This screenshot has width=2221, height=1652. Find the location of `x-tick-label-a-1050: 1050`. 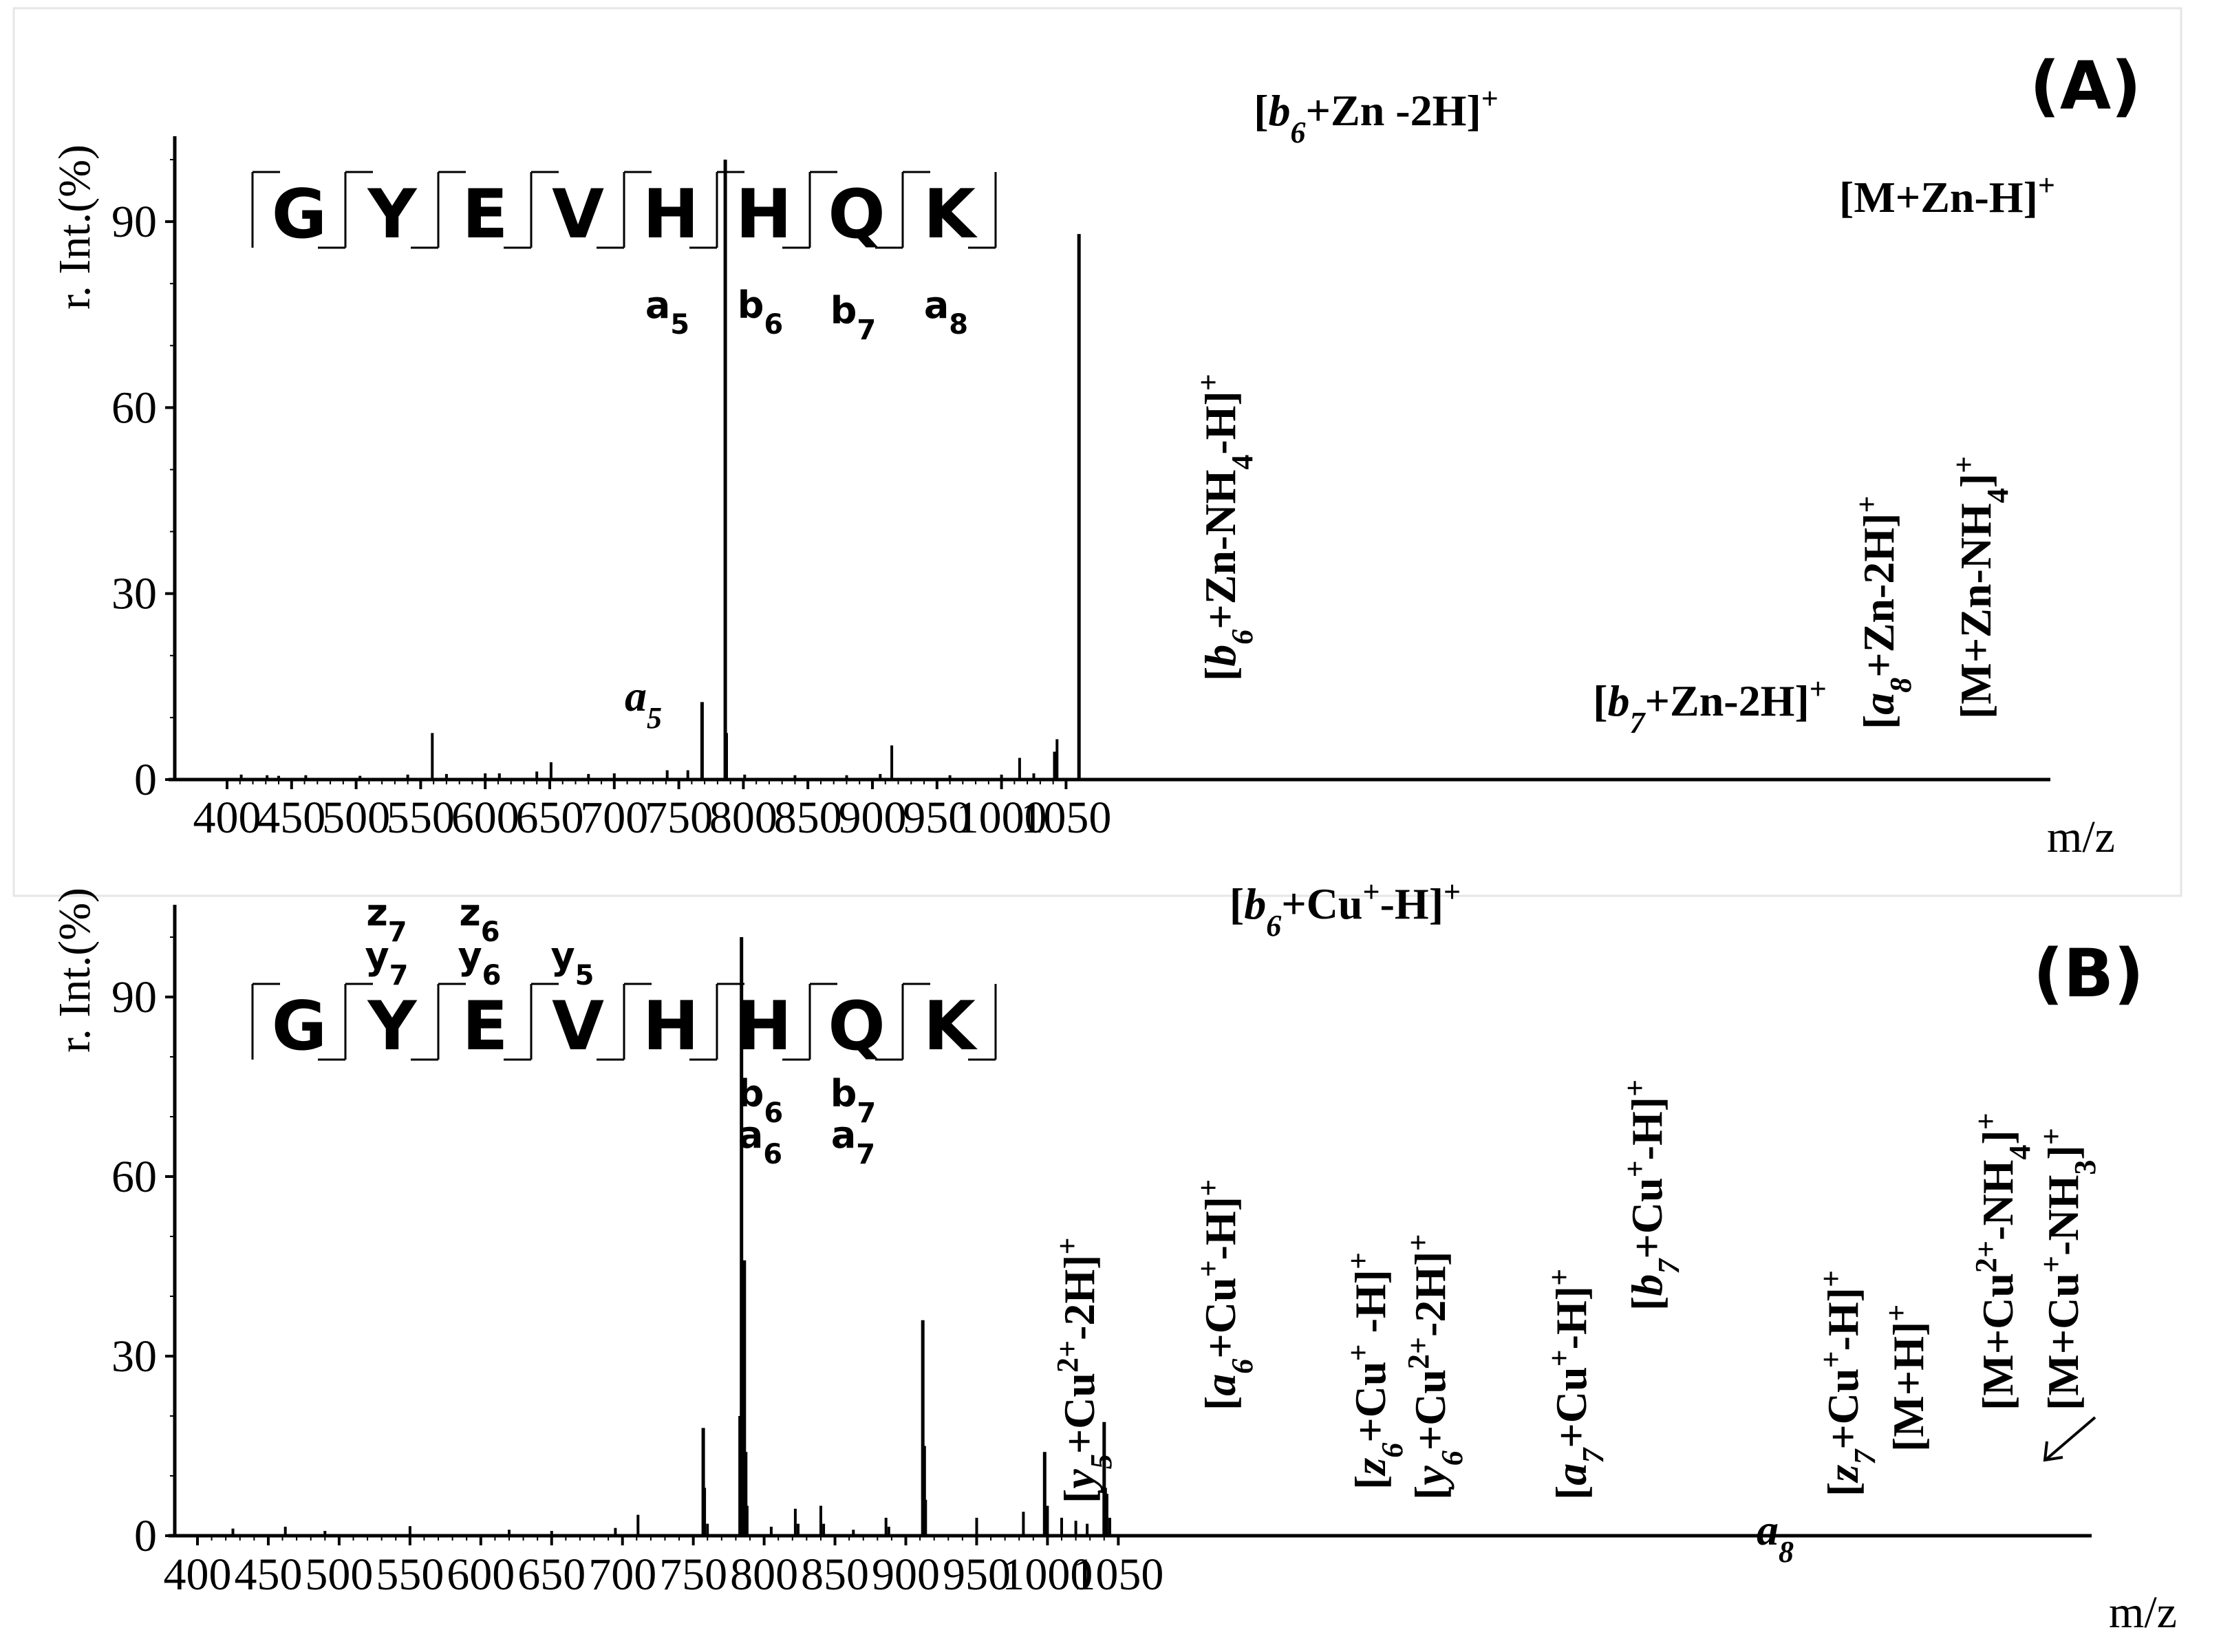

x-tick-label-a-1050: 1050 is located at coordinates (1065, 818).